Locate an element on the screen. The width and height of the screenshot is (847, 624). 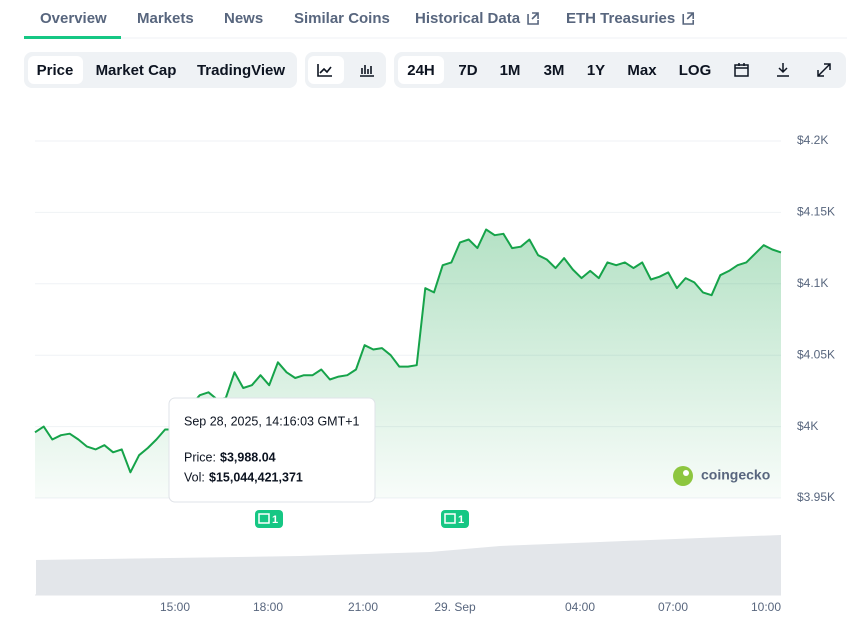
y-tick-label: $3.95K is located at coordinates (816, 497).